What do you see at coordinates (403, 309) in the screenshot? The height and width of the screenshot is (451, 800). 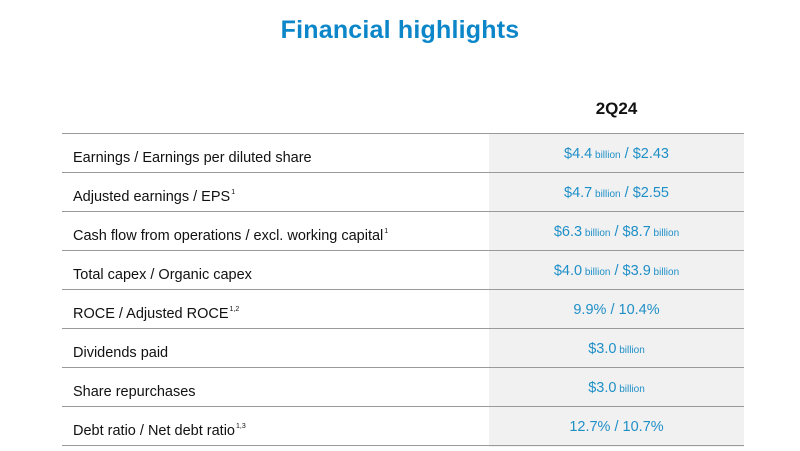 I see `table-row: ROCE / Adjusted ROCE1,2 9.9% / 10.4%` at bounding box center [403, 309].